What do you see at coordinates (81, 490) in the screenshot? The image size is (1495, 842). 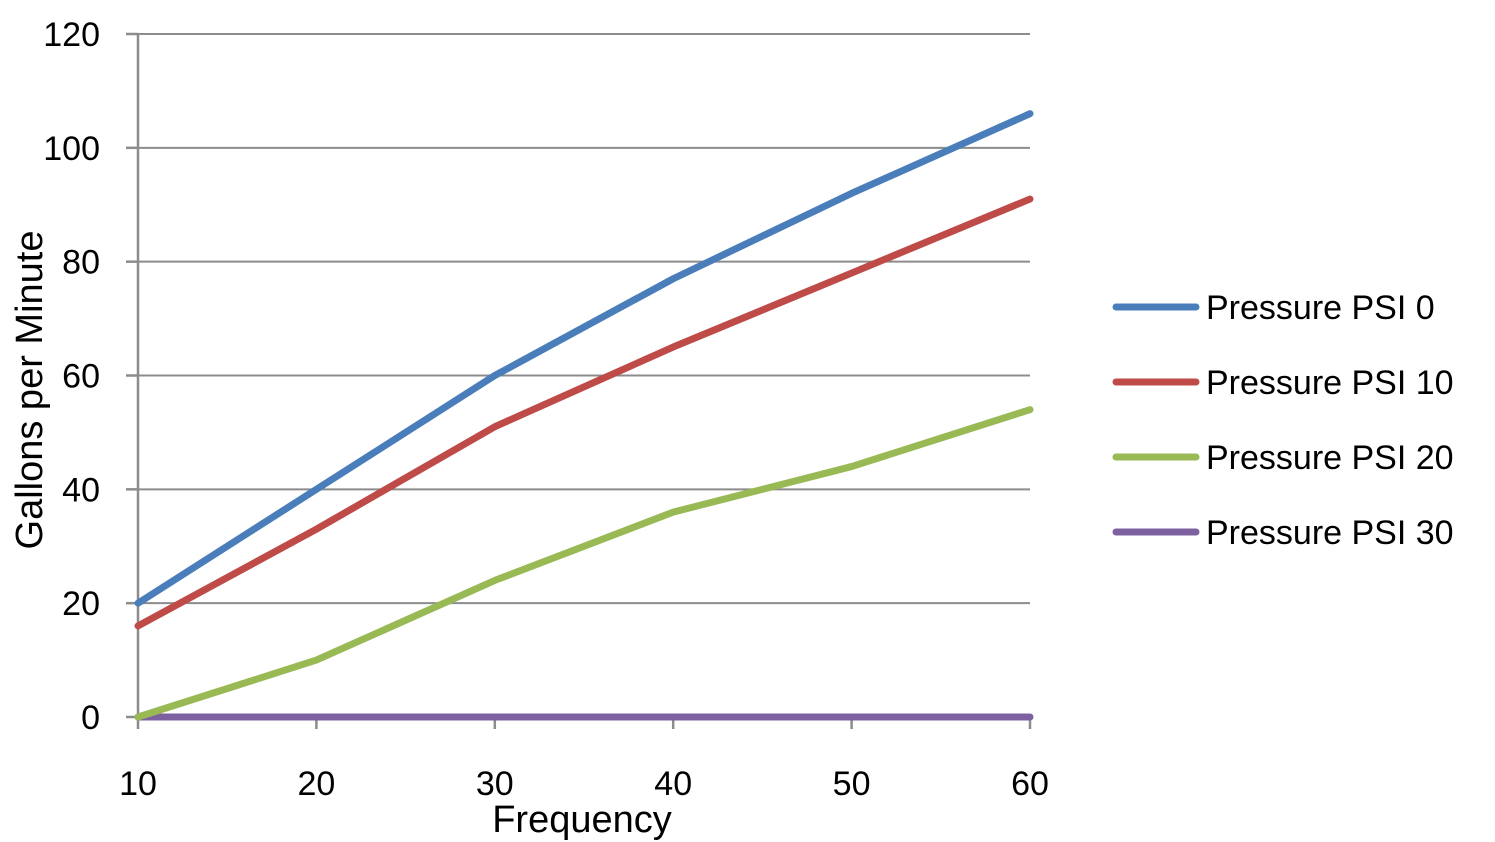 I see `y-tick-label: 40` at bounding box center [81, 490].